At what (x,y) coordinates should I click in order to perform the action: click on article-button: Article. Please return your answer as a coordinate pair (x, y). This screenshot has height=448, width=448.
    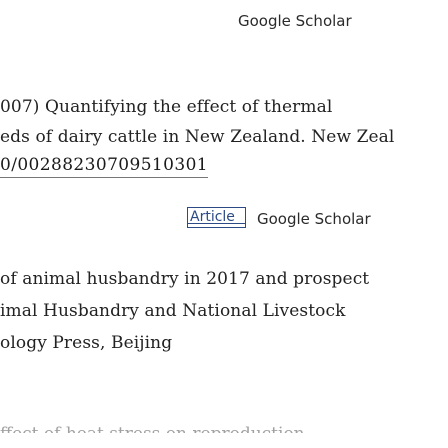
    Looking at the image, I should click on (216, 217).